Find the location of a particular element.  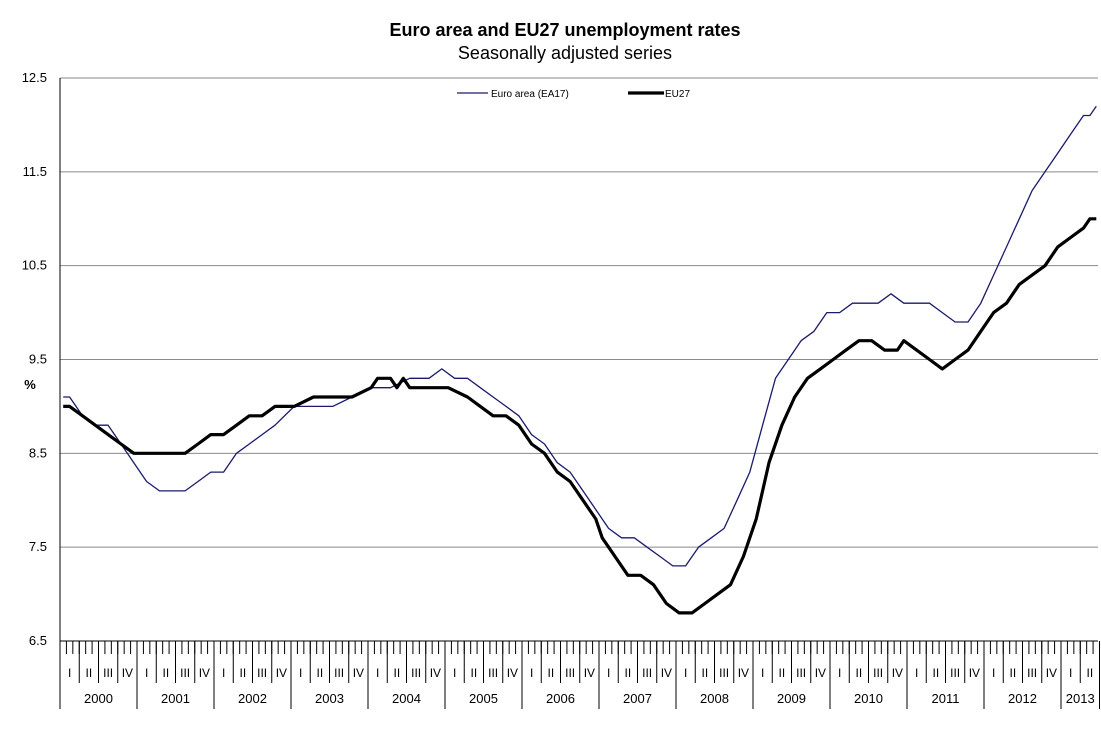

y-axis-label: % is located at coordinates (30, 384).